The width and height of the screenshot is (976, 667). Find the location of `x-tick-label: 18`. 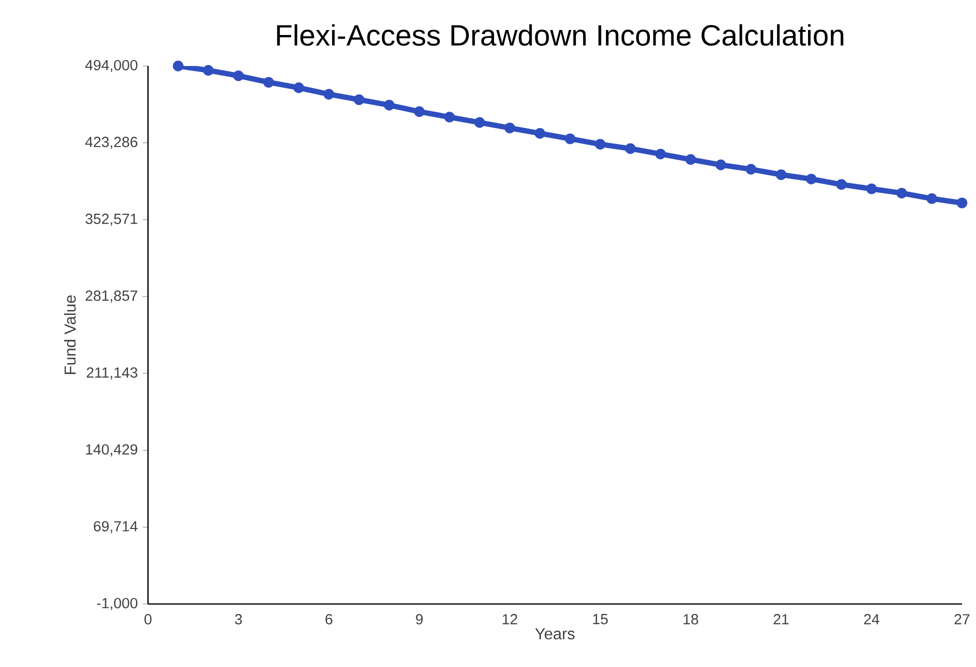

x-tick-label: 18 is located at coordinates (691, 619).